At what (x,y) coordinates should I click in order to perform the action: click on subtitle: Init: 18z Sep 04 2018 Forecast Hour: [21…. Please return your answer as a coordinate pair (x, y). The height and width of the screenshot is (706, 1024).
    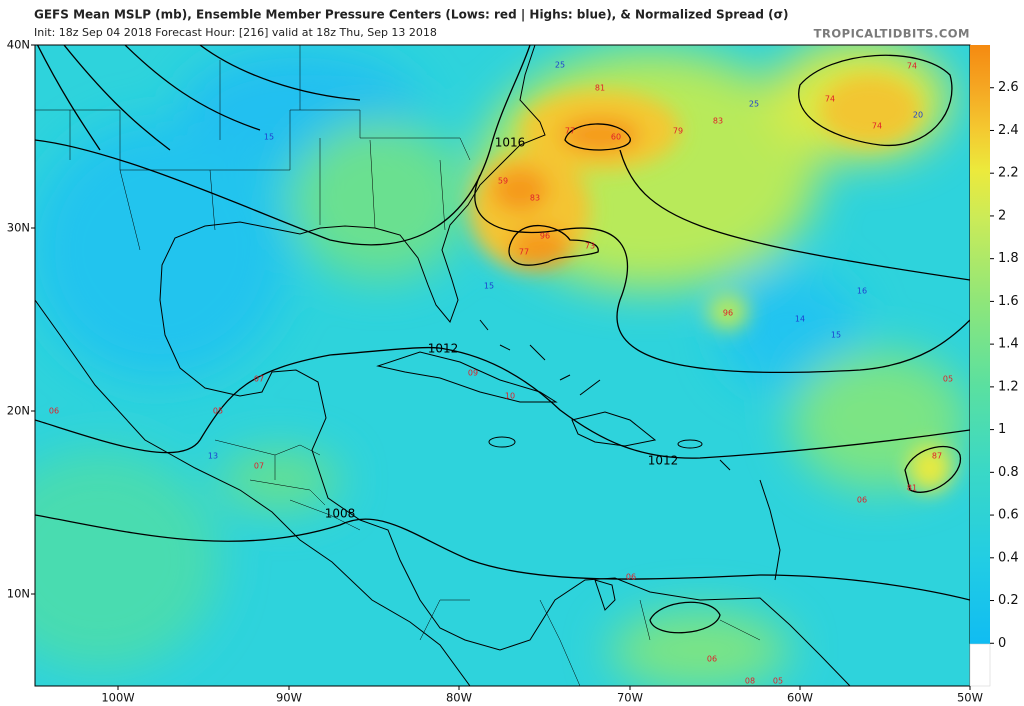
    Looking at the image, I should click on (235, 32).